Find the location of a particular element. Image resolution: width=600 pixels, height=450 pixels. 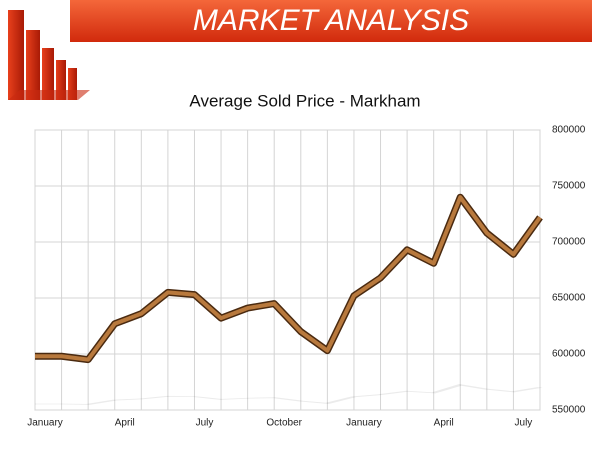

y-tick-label: 650000 is located at coordinates (569, 298).